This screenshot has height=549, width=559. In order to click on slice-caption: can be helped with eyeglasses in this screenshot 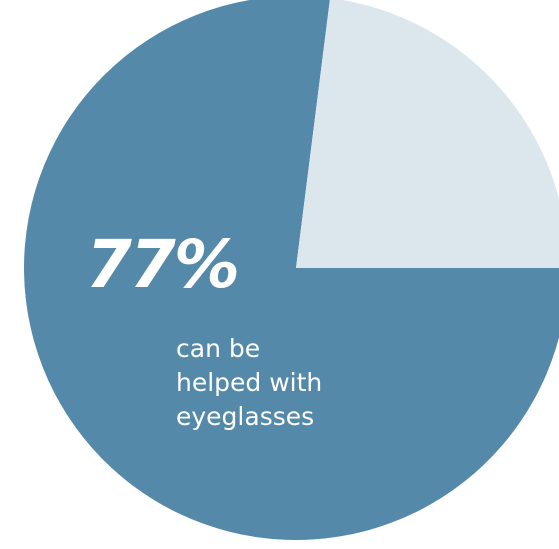, I will do `click(286, 383)`.